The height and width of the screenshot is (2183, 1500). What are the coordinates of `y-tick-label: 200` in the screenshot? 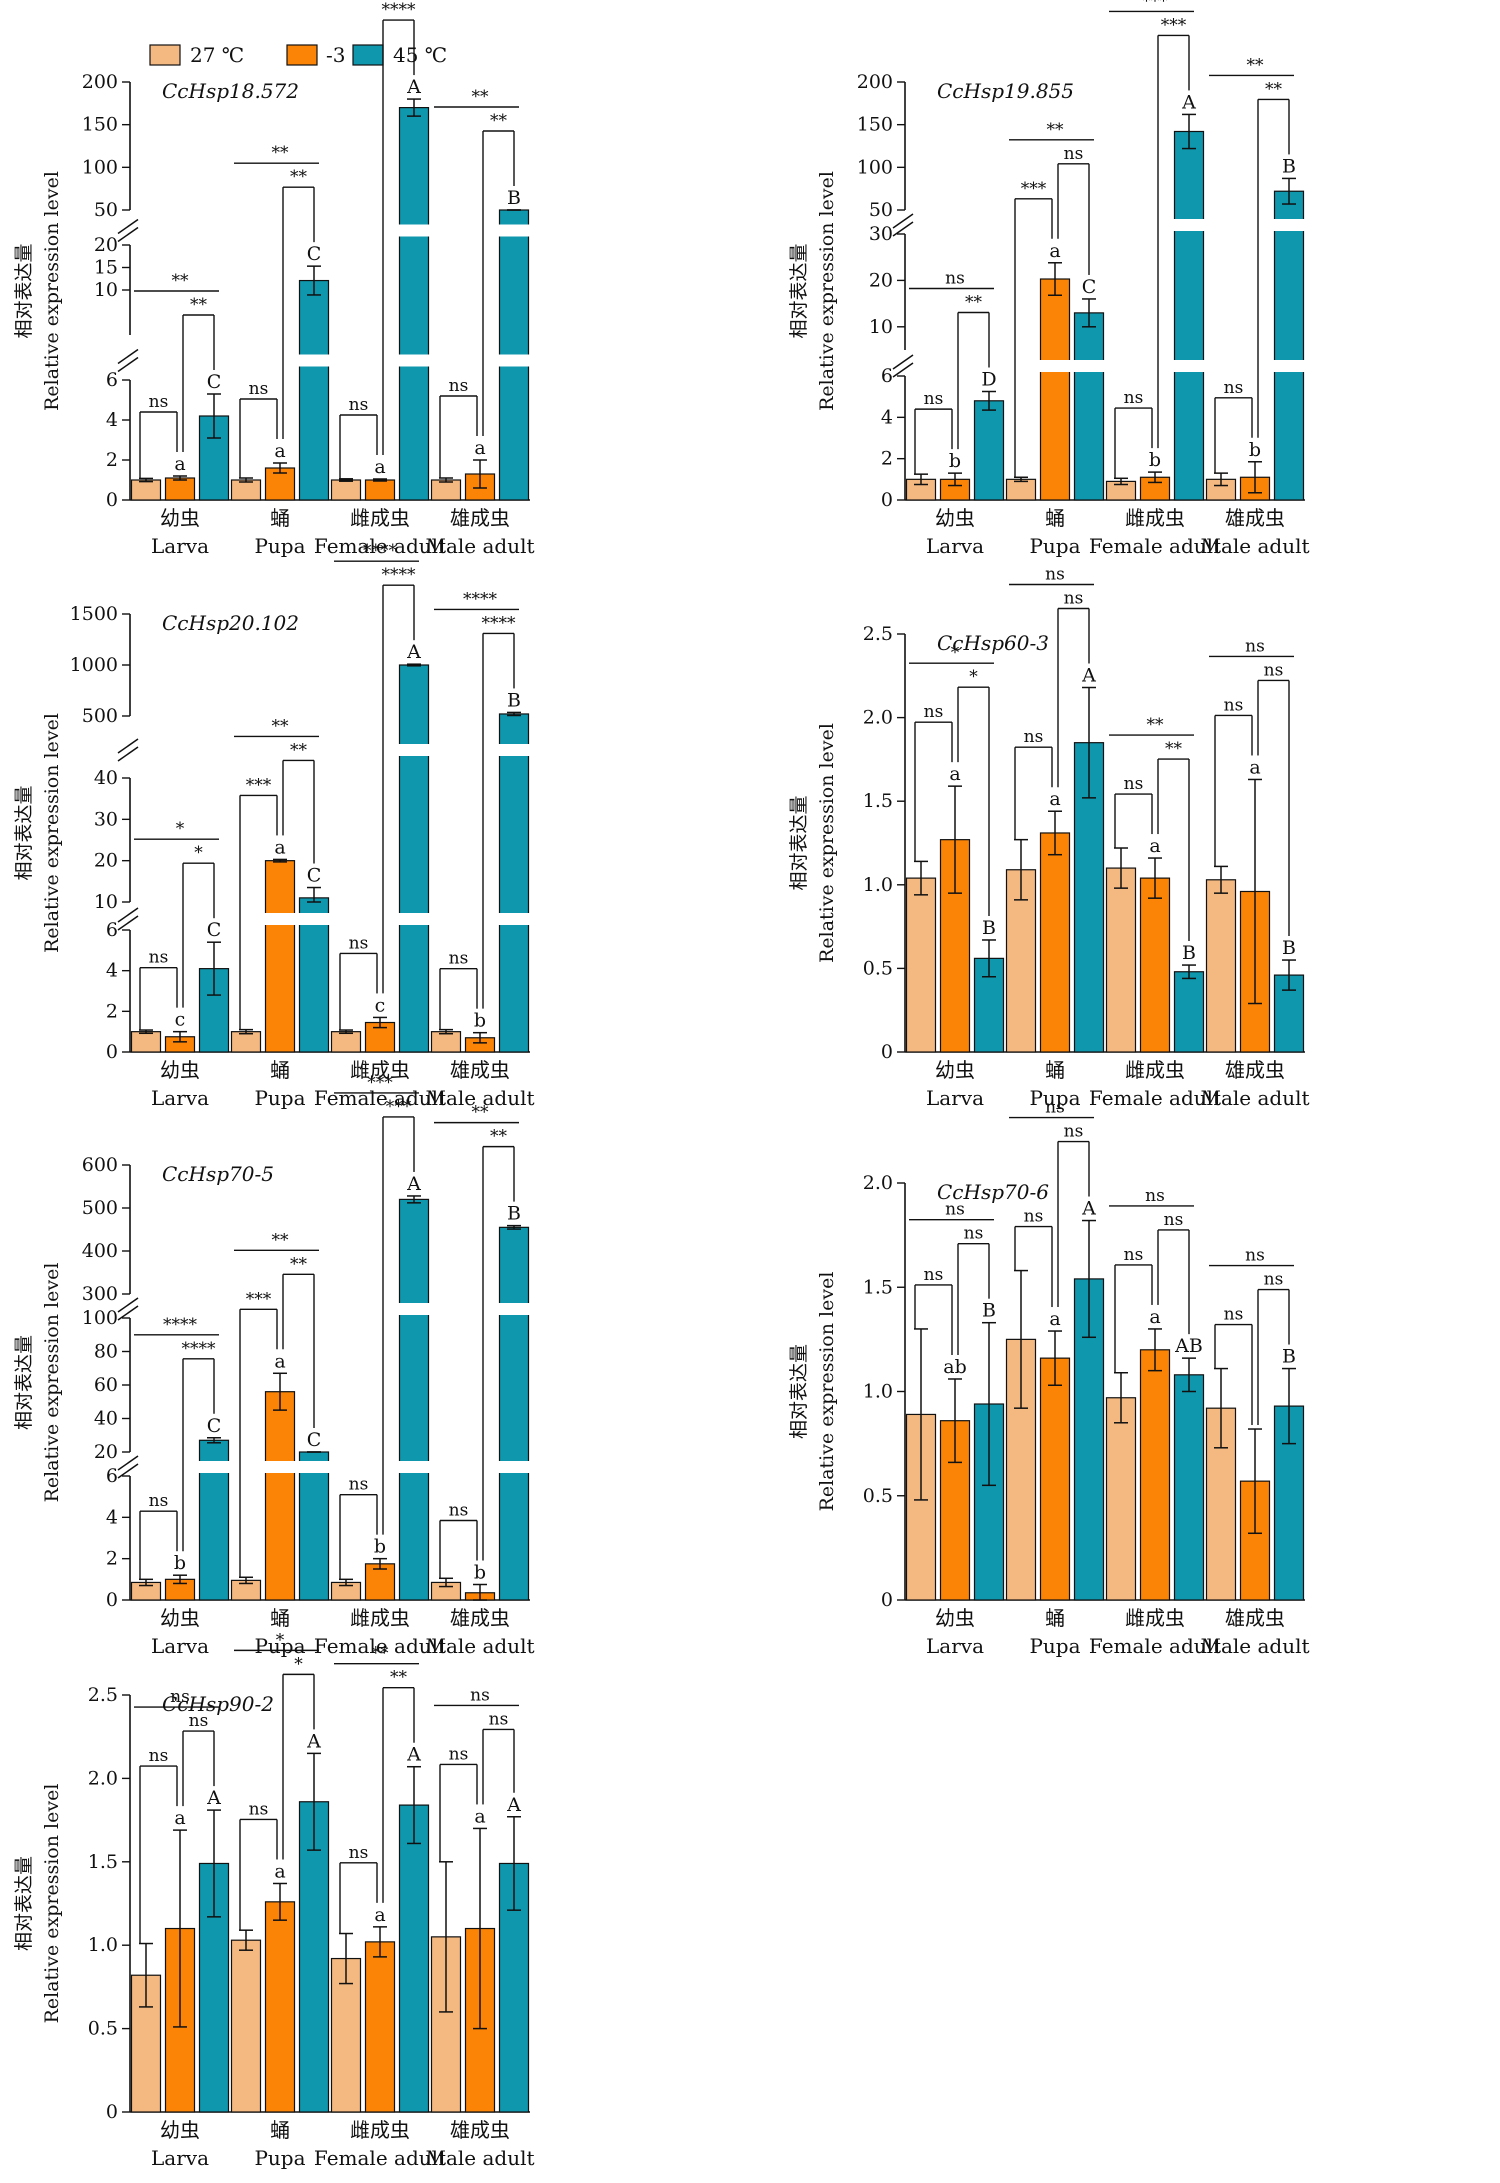 It's located at (875, 82).